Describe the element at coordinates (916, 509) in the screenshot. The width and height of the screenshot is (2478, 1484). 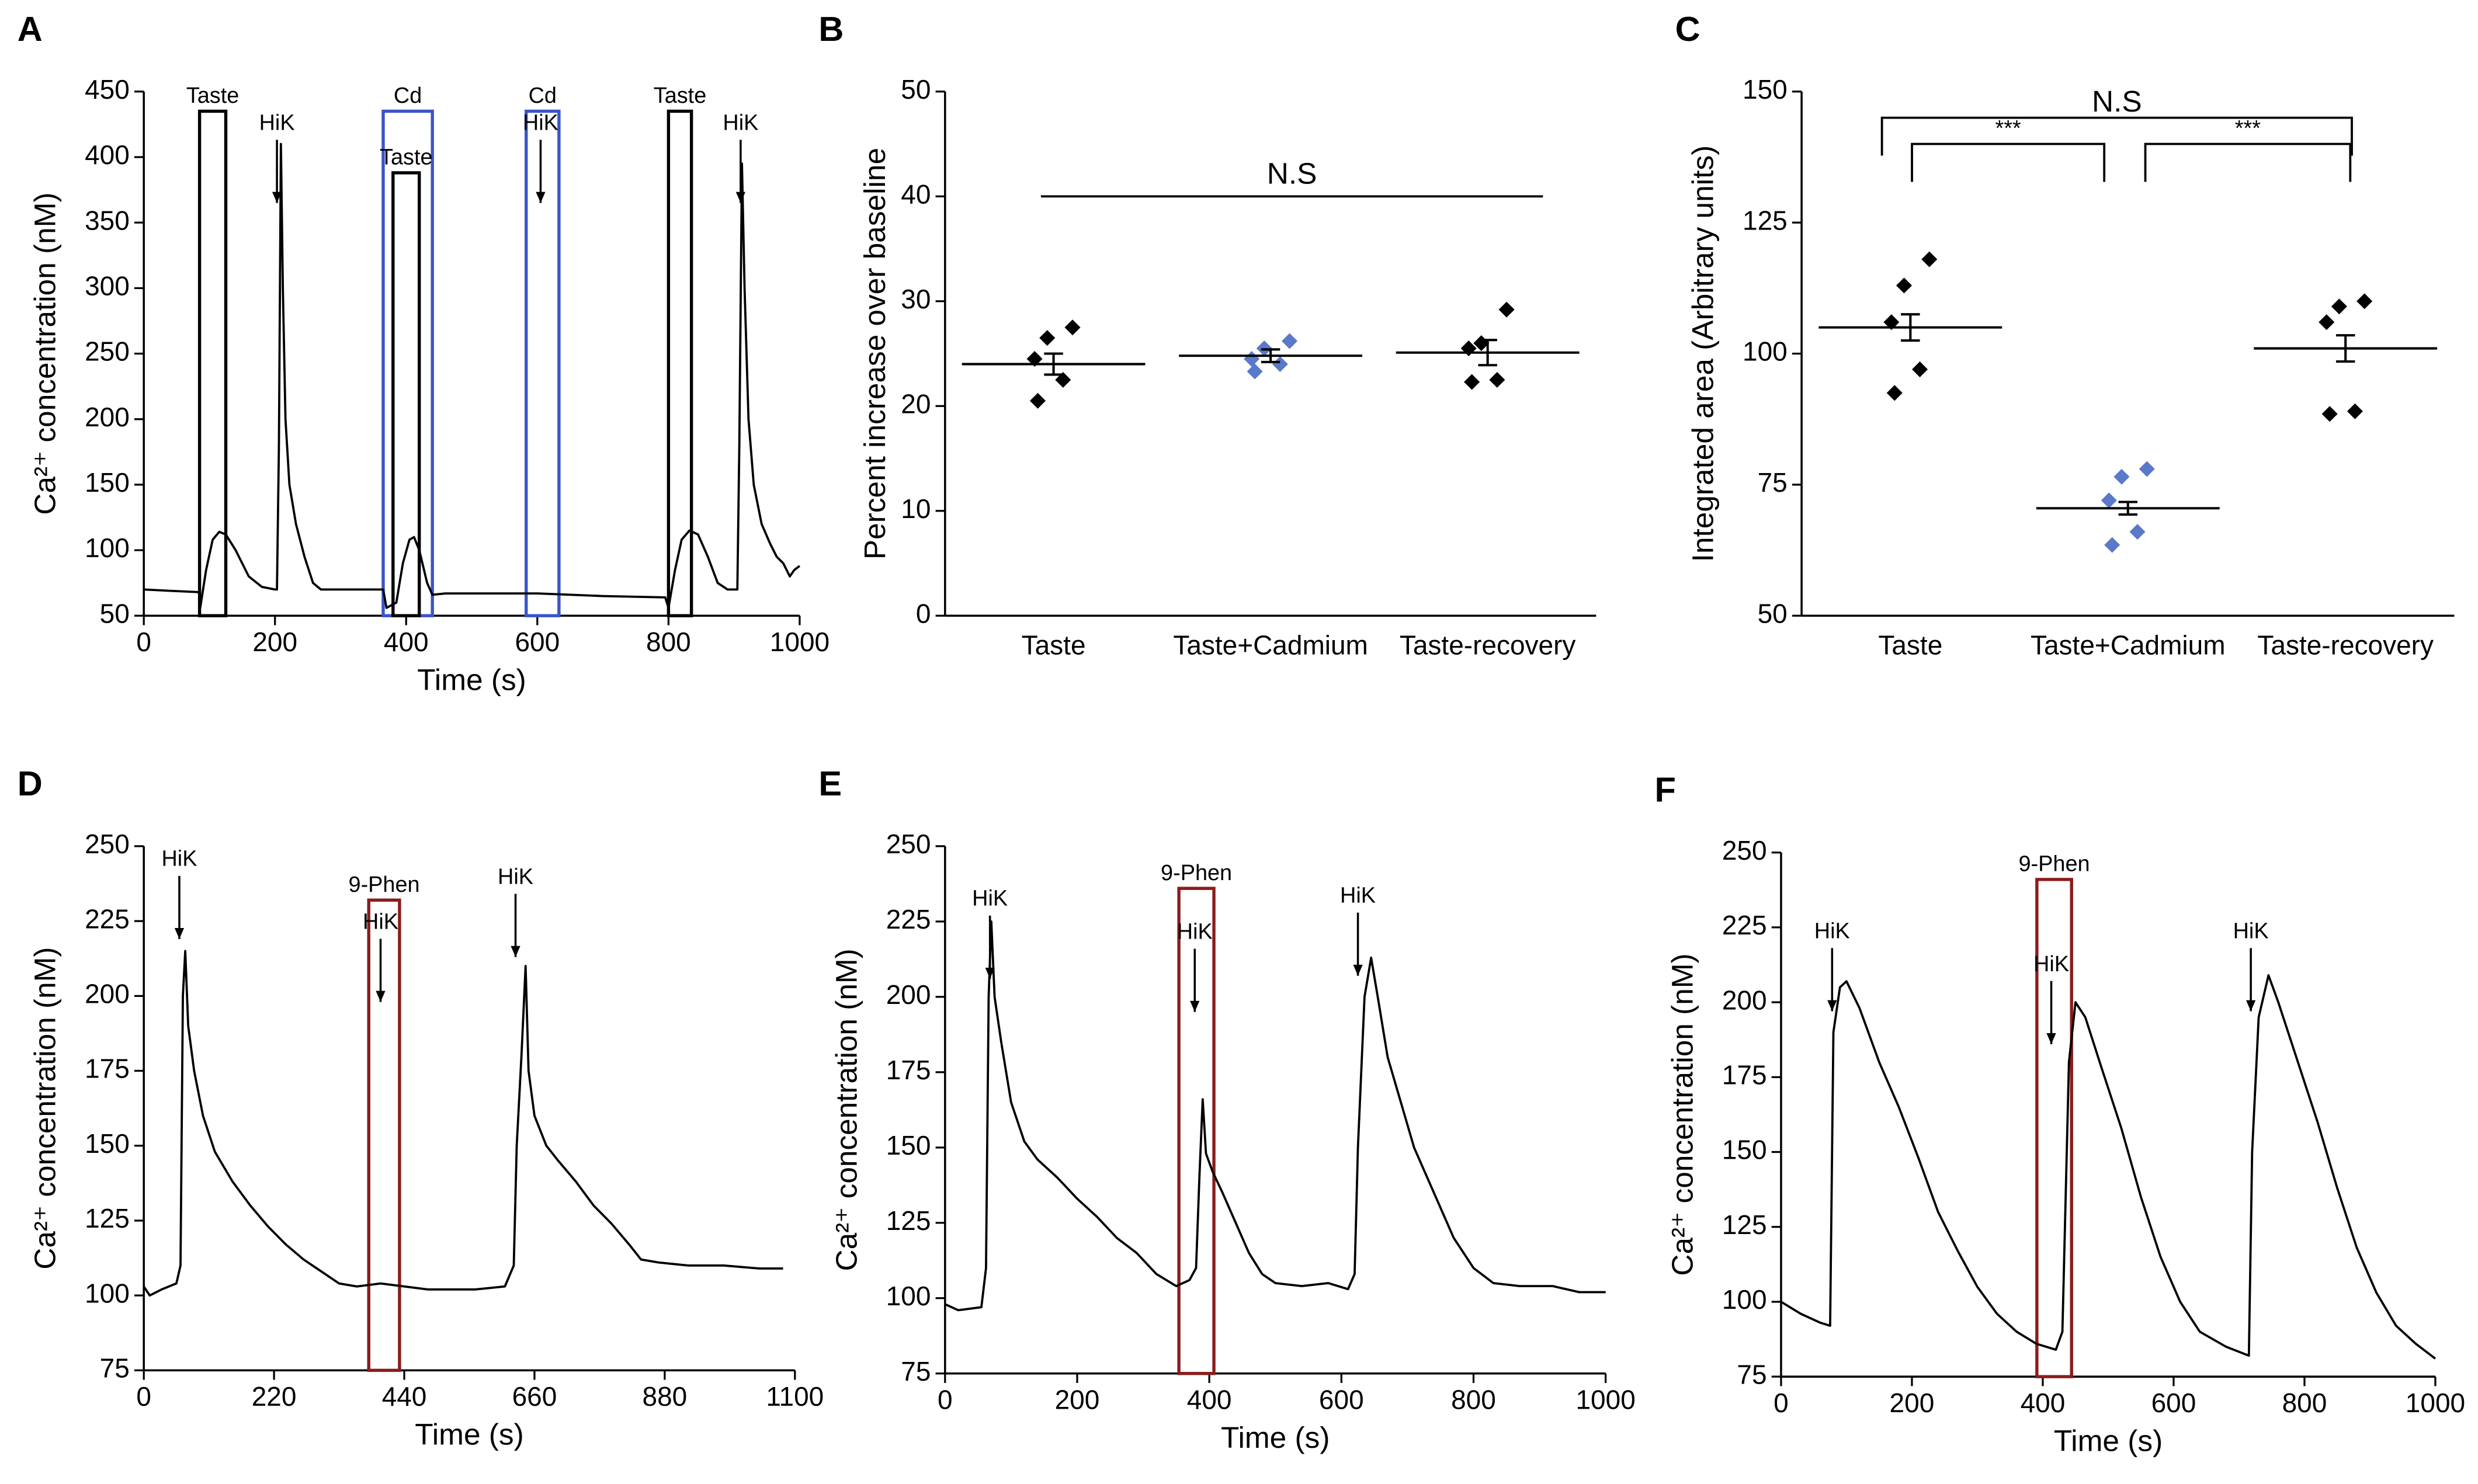
I see `y-tick-label: 10` at that location.